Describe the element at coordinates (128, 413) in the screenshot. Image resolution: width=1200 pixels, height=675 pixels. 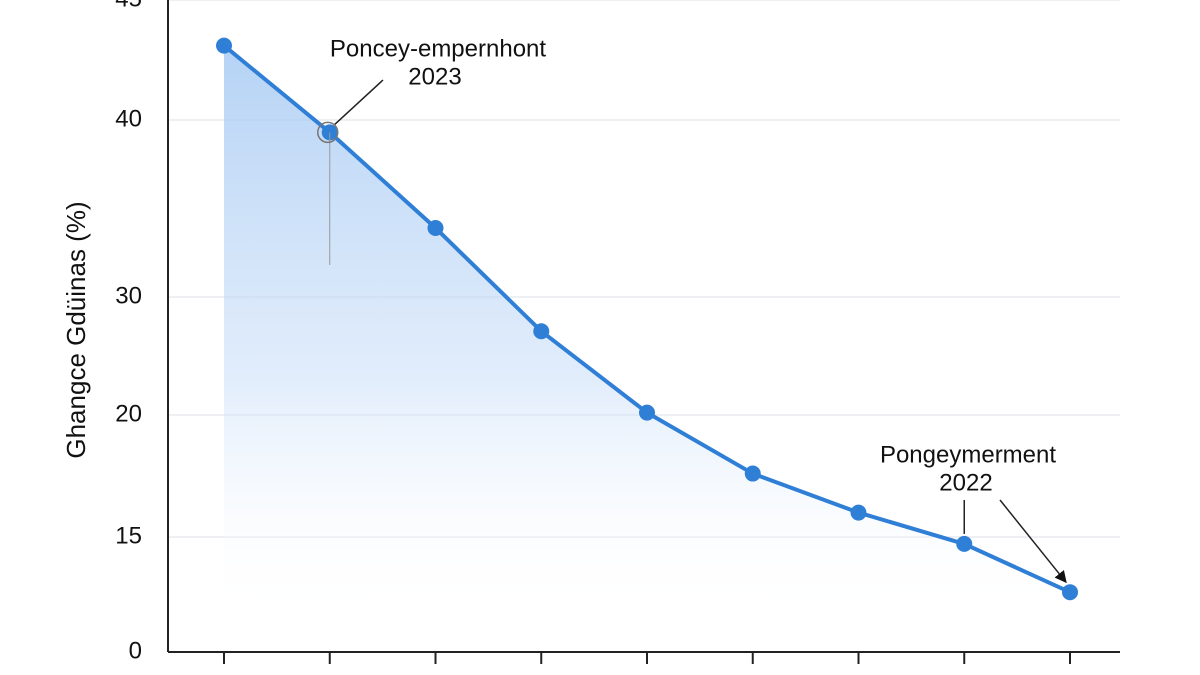
I see `y-tick-label: 20` at that location.